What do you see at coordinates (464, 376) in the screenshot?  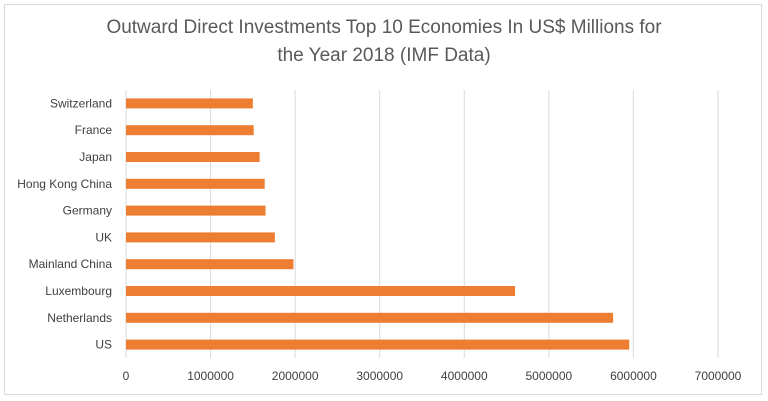 I see `x-tick-label-4: 4000000` at bounding box center [464, 376].